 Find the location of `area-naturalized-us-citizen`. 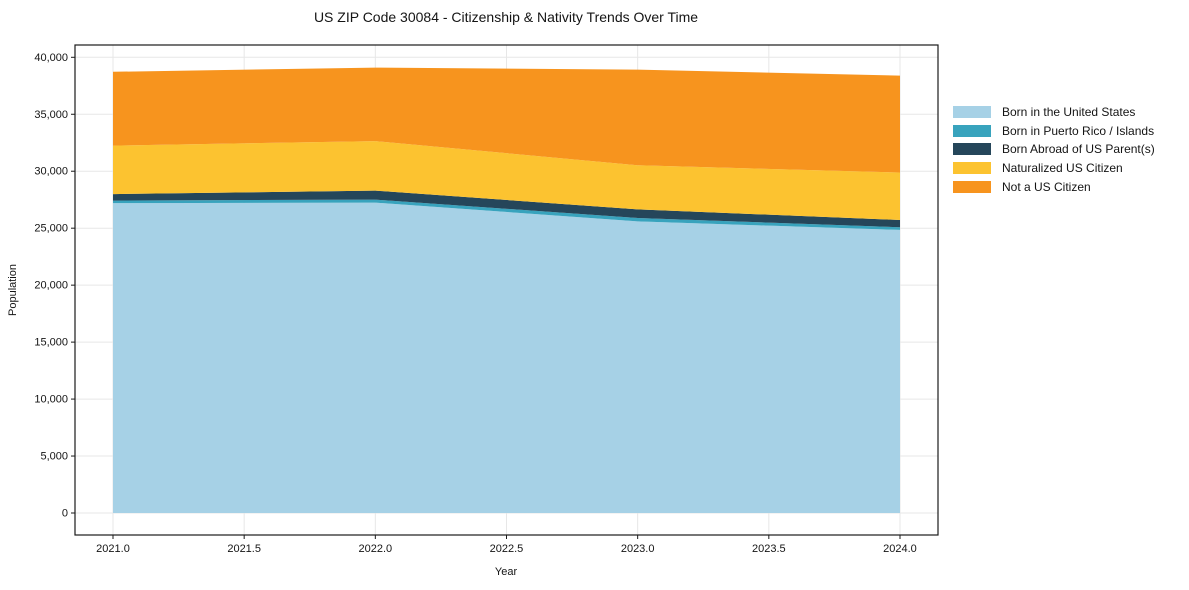

area-naturalized-us-citizen is located at coordinates (506, 180).